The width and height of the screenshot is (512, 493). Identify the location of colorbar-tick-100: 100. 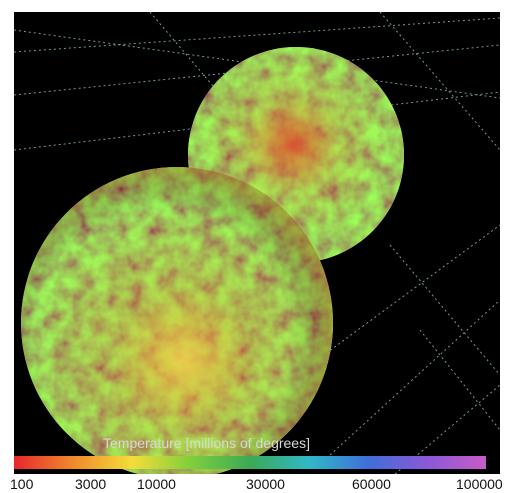
(22, 484).